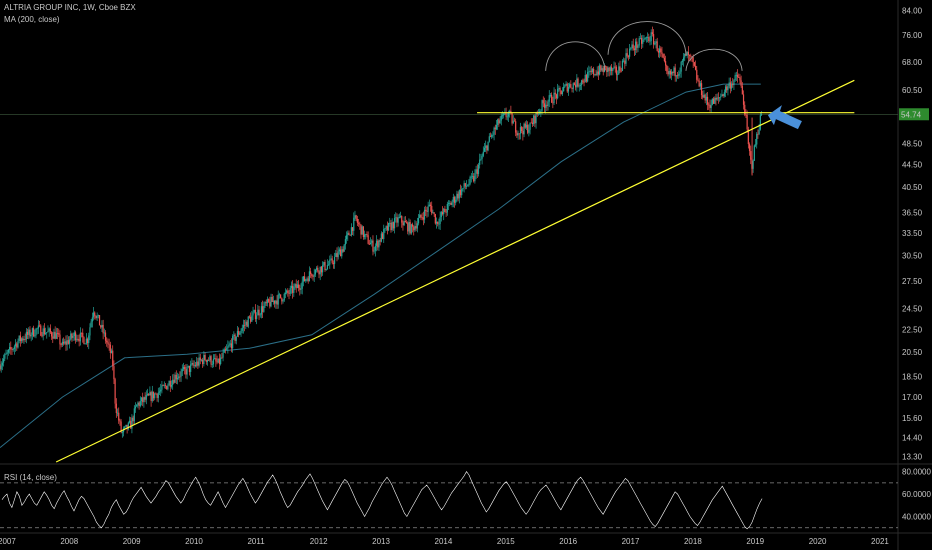 Image resolution: width=932 pixels, height=550 pixels. Describe the element at coordinates (32, 19) in the screenshot. I see `ma-indicator-label: MA (200, close)` at that location.